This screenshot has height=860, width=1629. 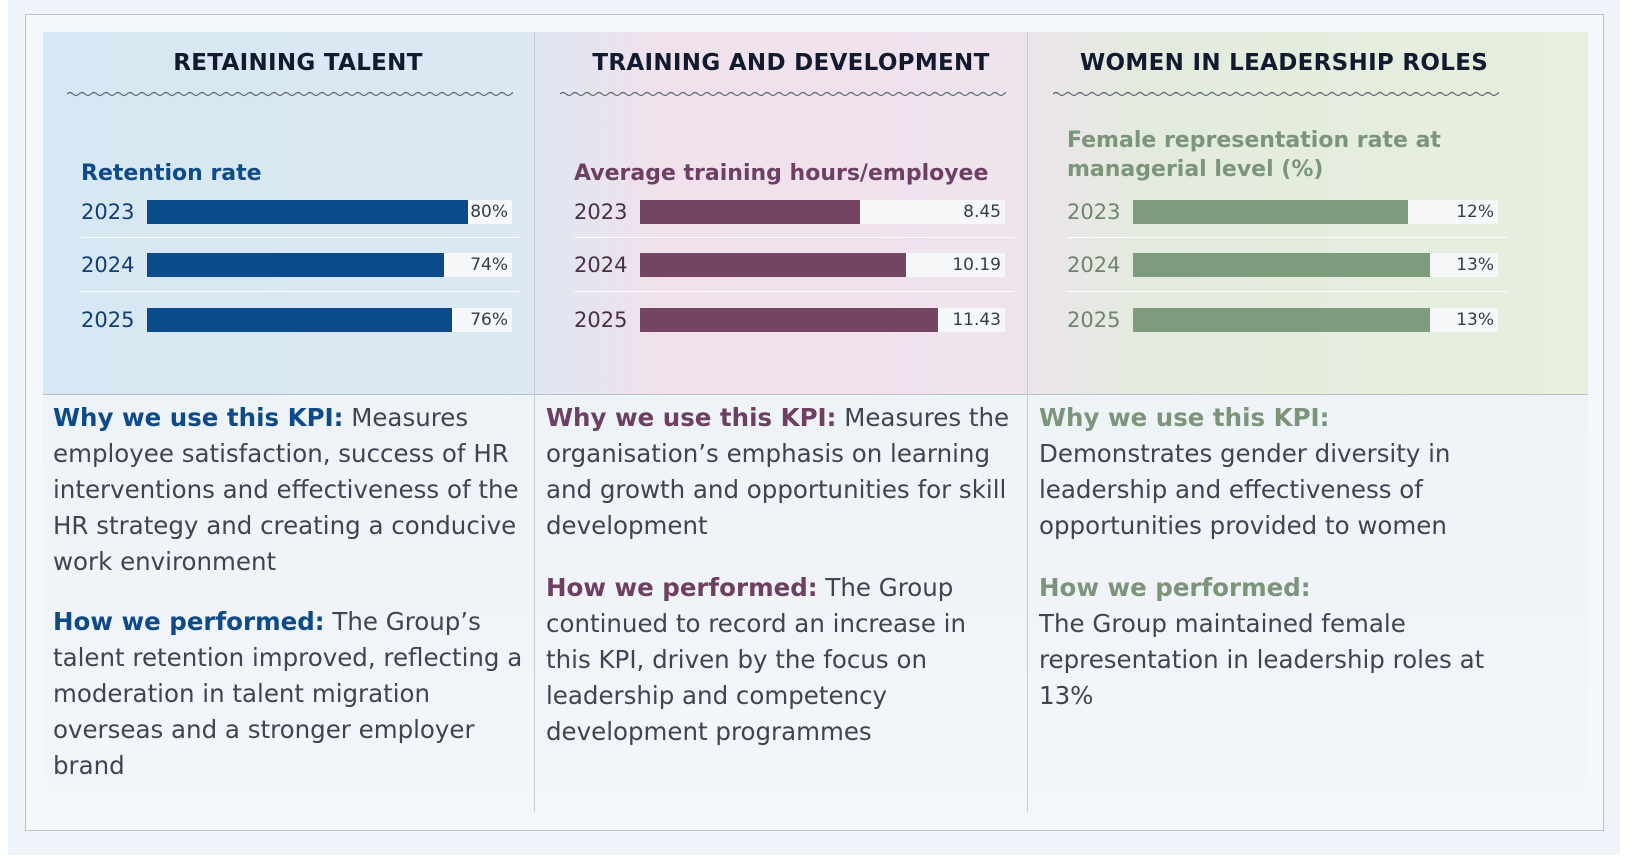 I want to click on bar-track: 11.43, so click(x=822, y=320).